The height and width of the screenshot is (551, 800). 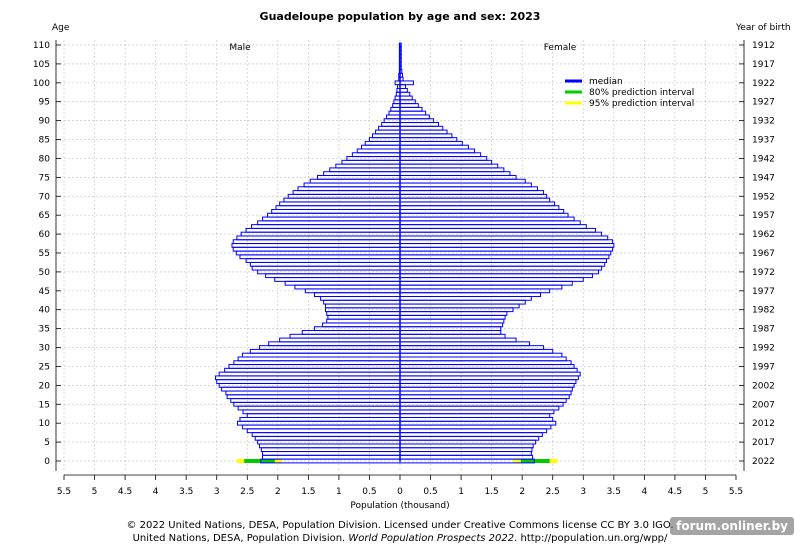 What do you see at coordinates (400, 492) in the screenshot?
I see `x-tick-label: 0` at bounding box center [400, 492].